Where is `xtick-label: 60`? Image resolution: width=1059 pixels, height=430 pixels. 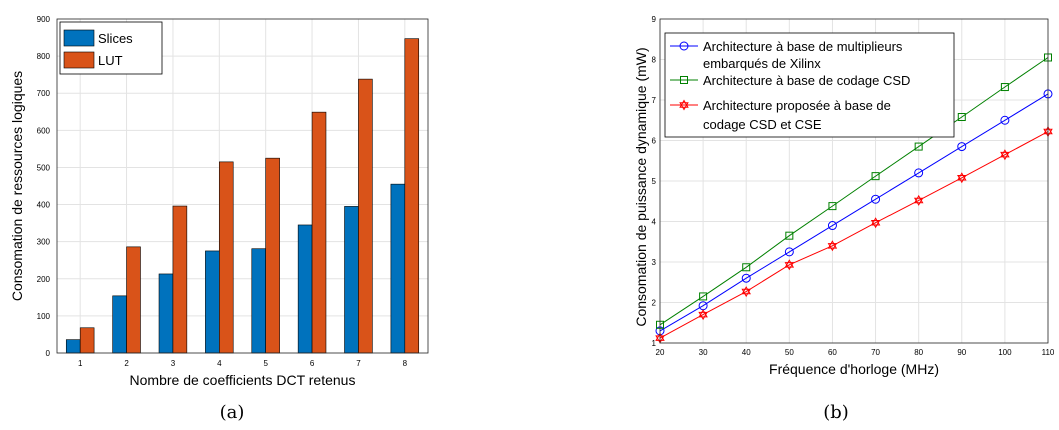 xtick-label: 60 is located at coordinates (832, 352).